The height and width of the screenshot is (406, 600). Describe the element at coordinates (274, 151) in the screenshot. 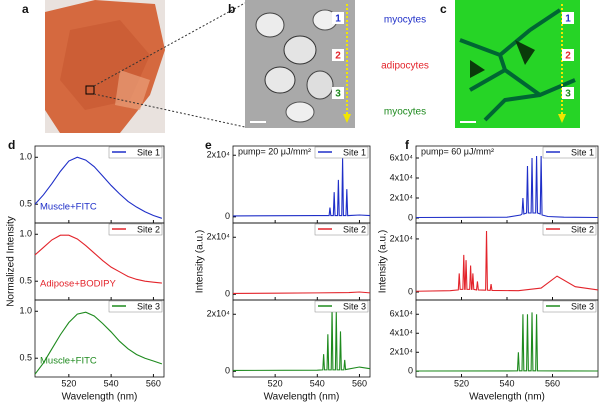

I see `annotation: pump= 20 μJ/mm²` at that location.